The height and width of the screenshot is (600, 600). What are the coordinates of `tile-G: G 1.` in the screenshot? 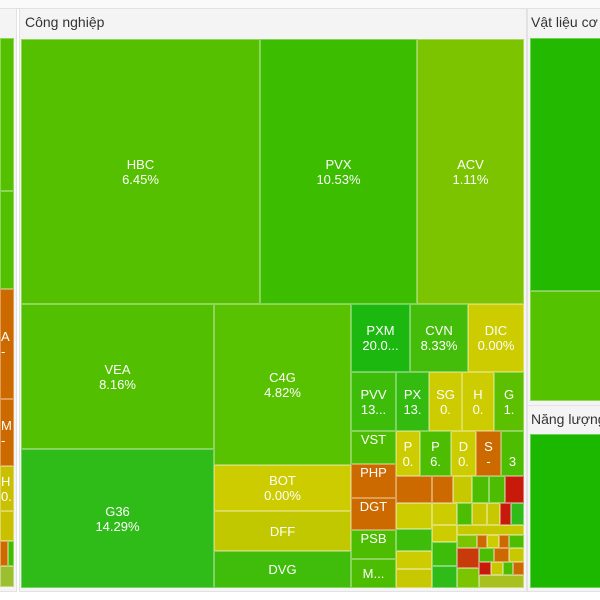 It's located at (509, 401).